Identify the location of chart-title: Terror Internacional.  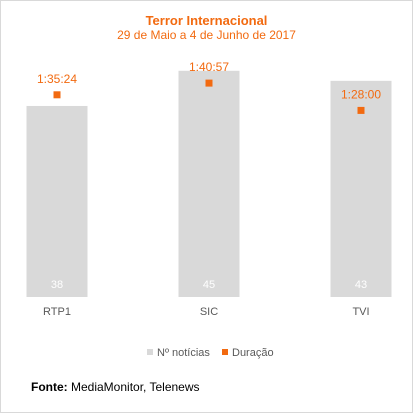
(206, 20).